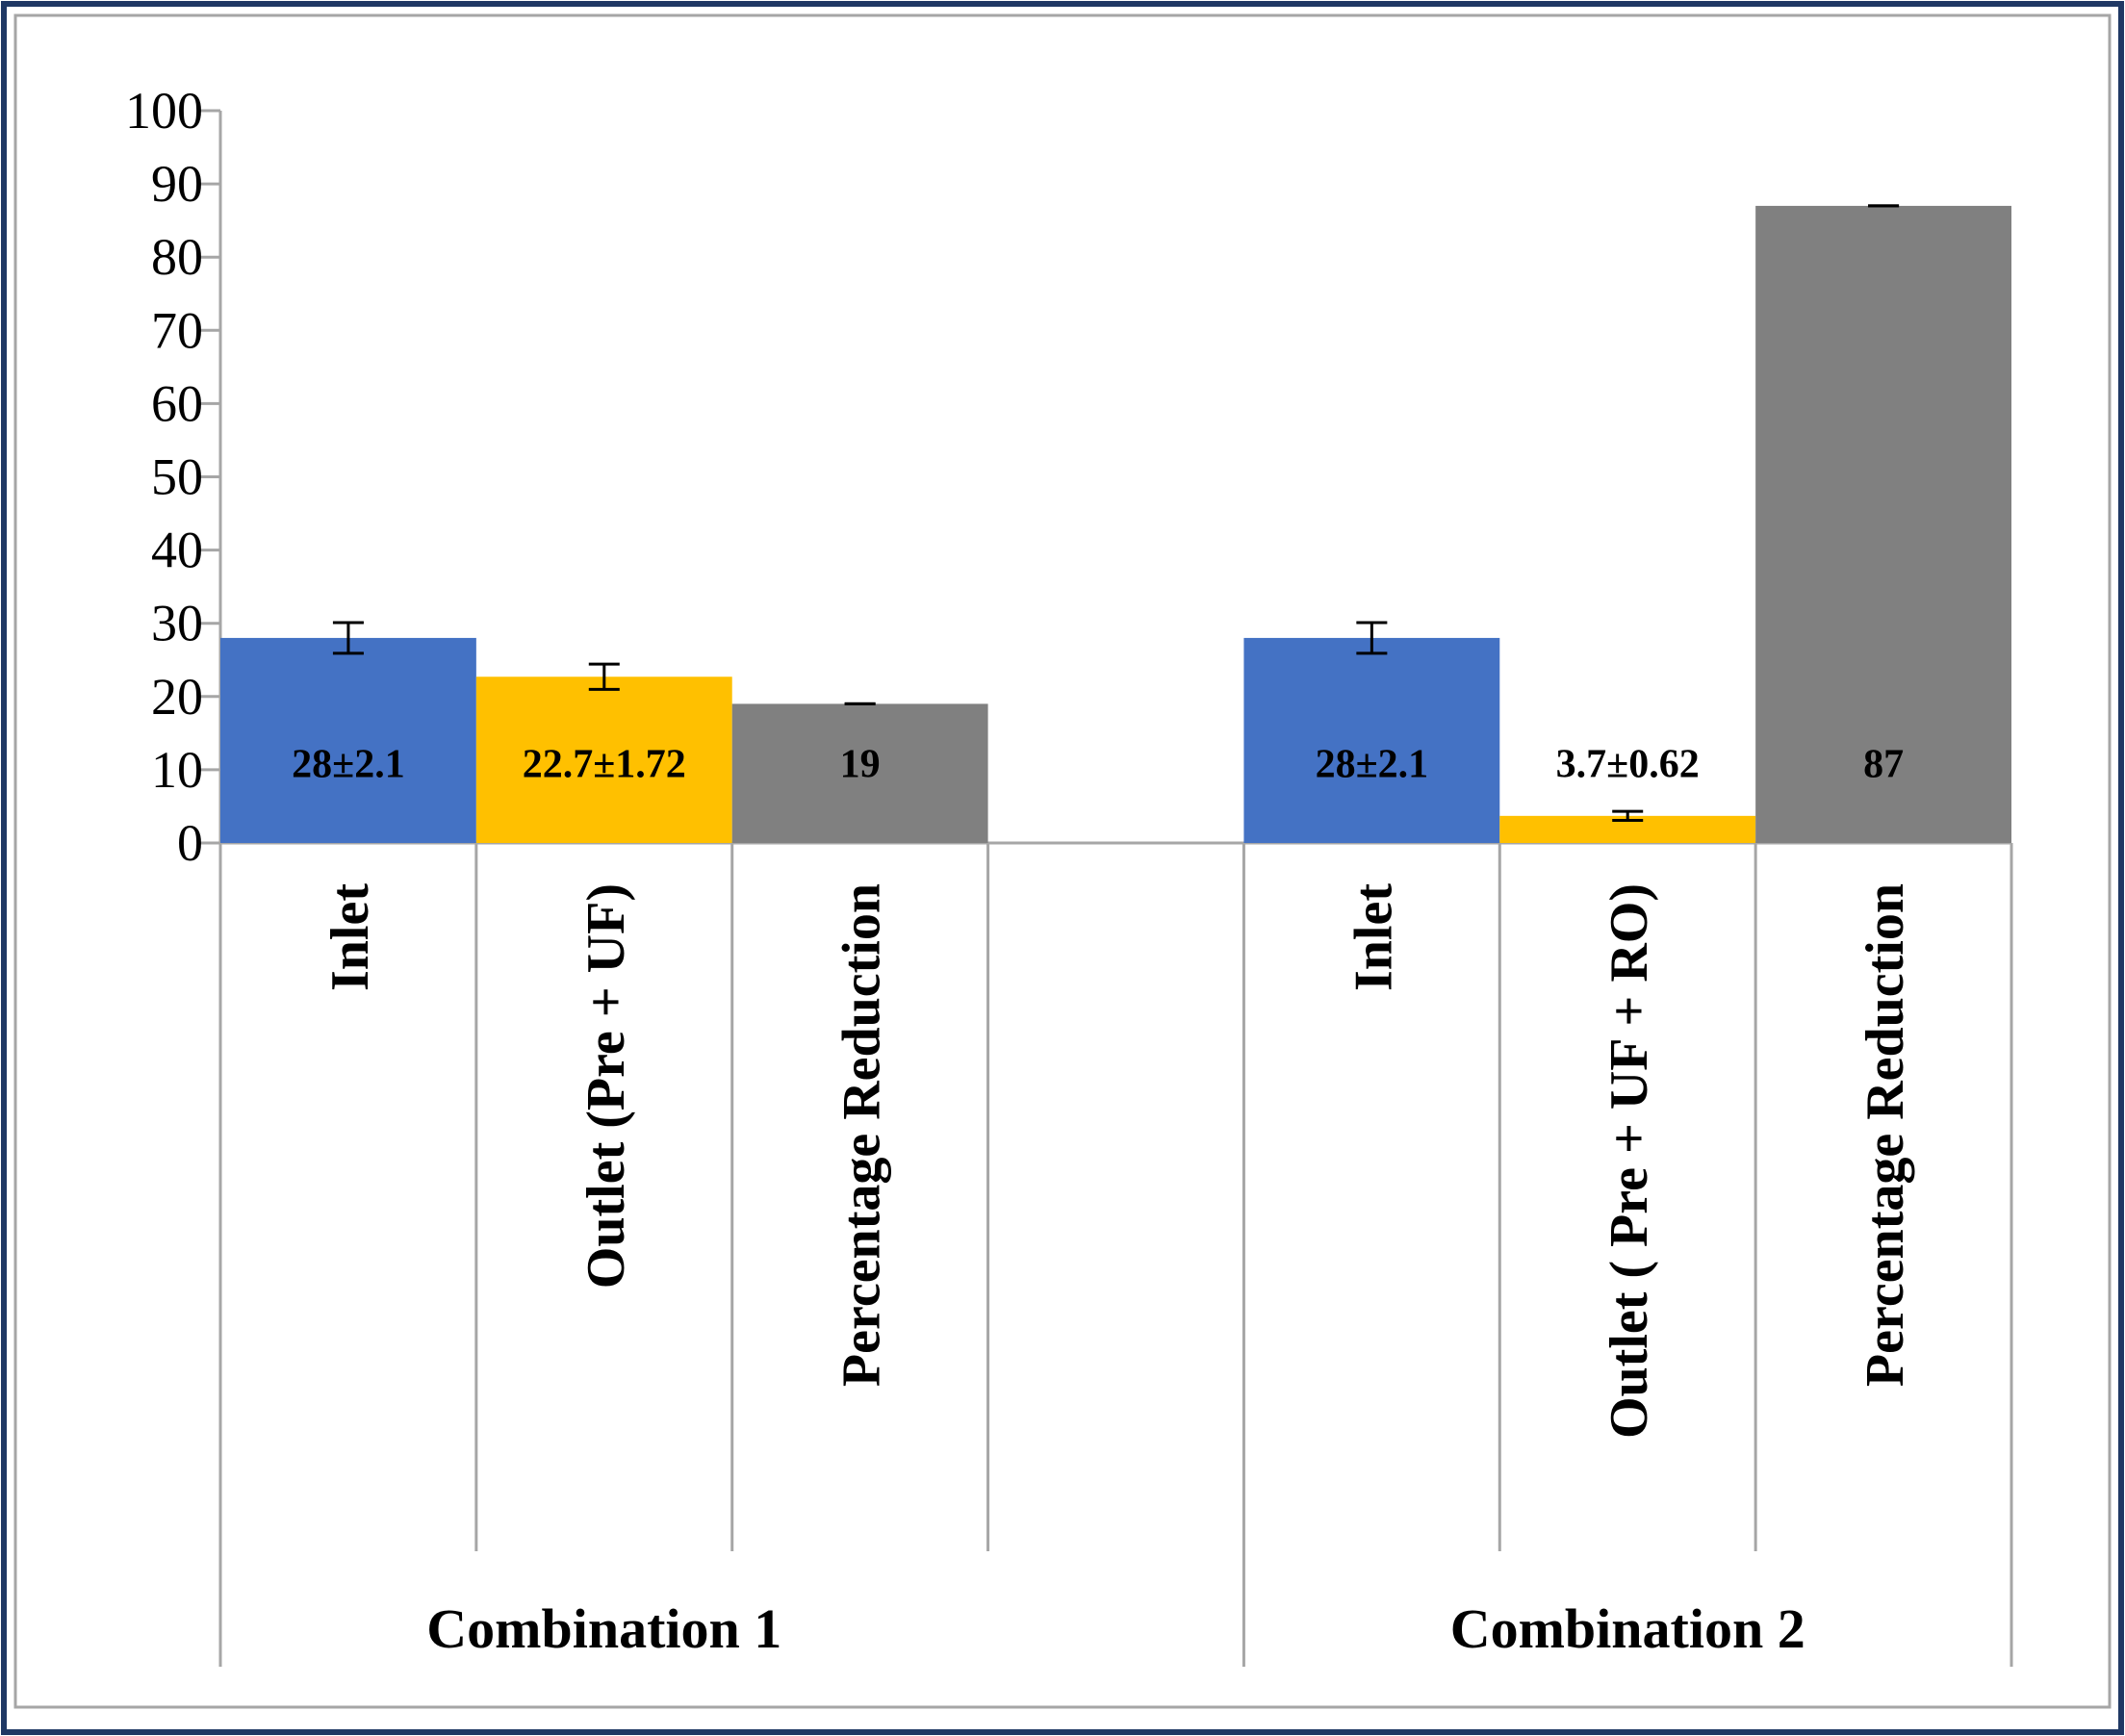 This screenshot has width=2125, height=1736. What do you see at coordinates (177, 403) in the screenshot?
I see `y-tick-label-60: 60` at bounding box center [177, 403].